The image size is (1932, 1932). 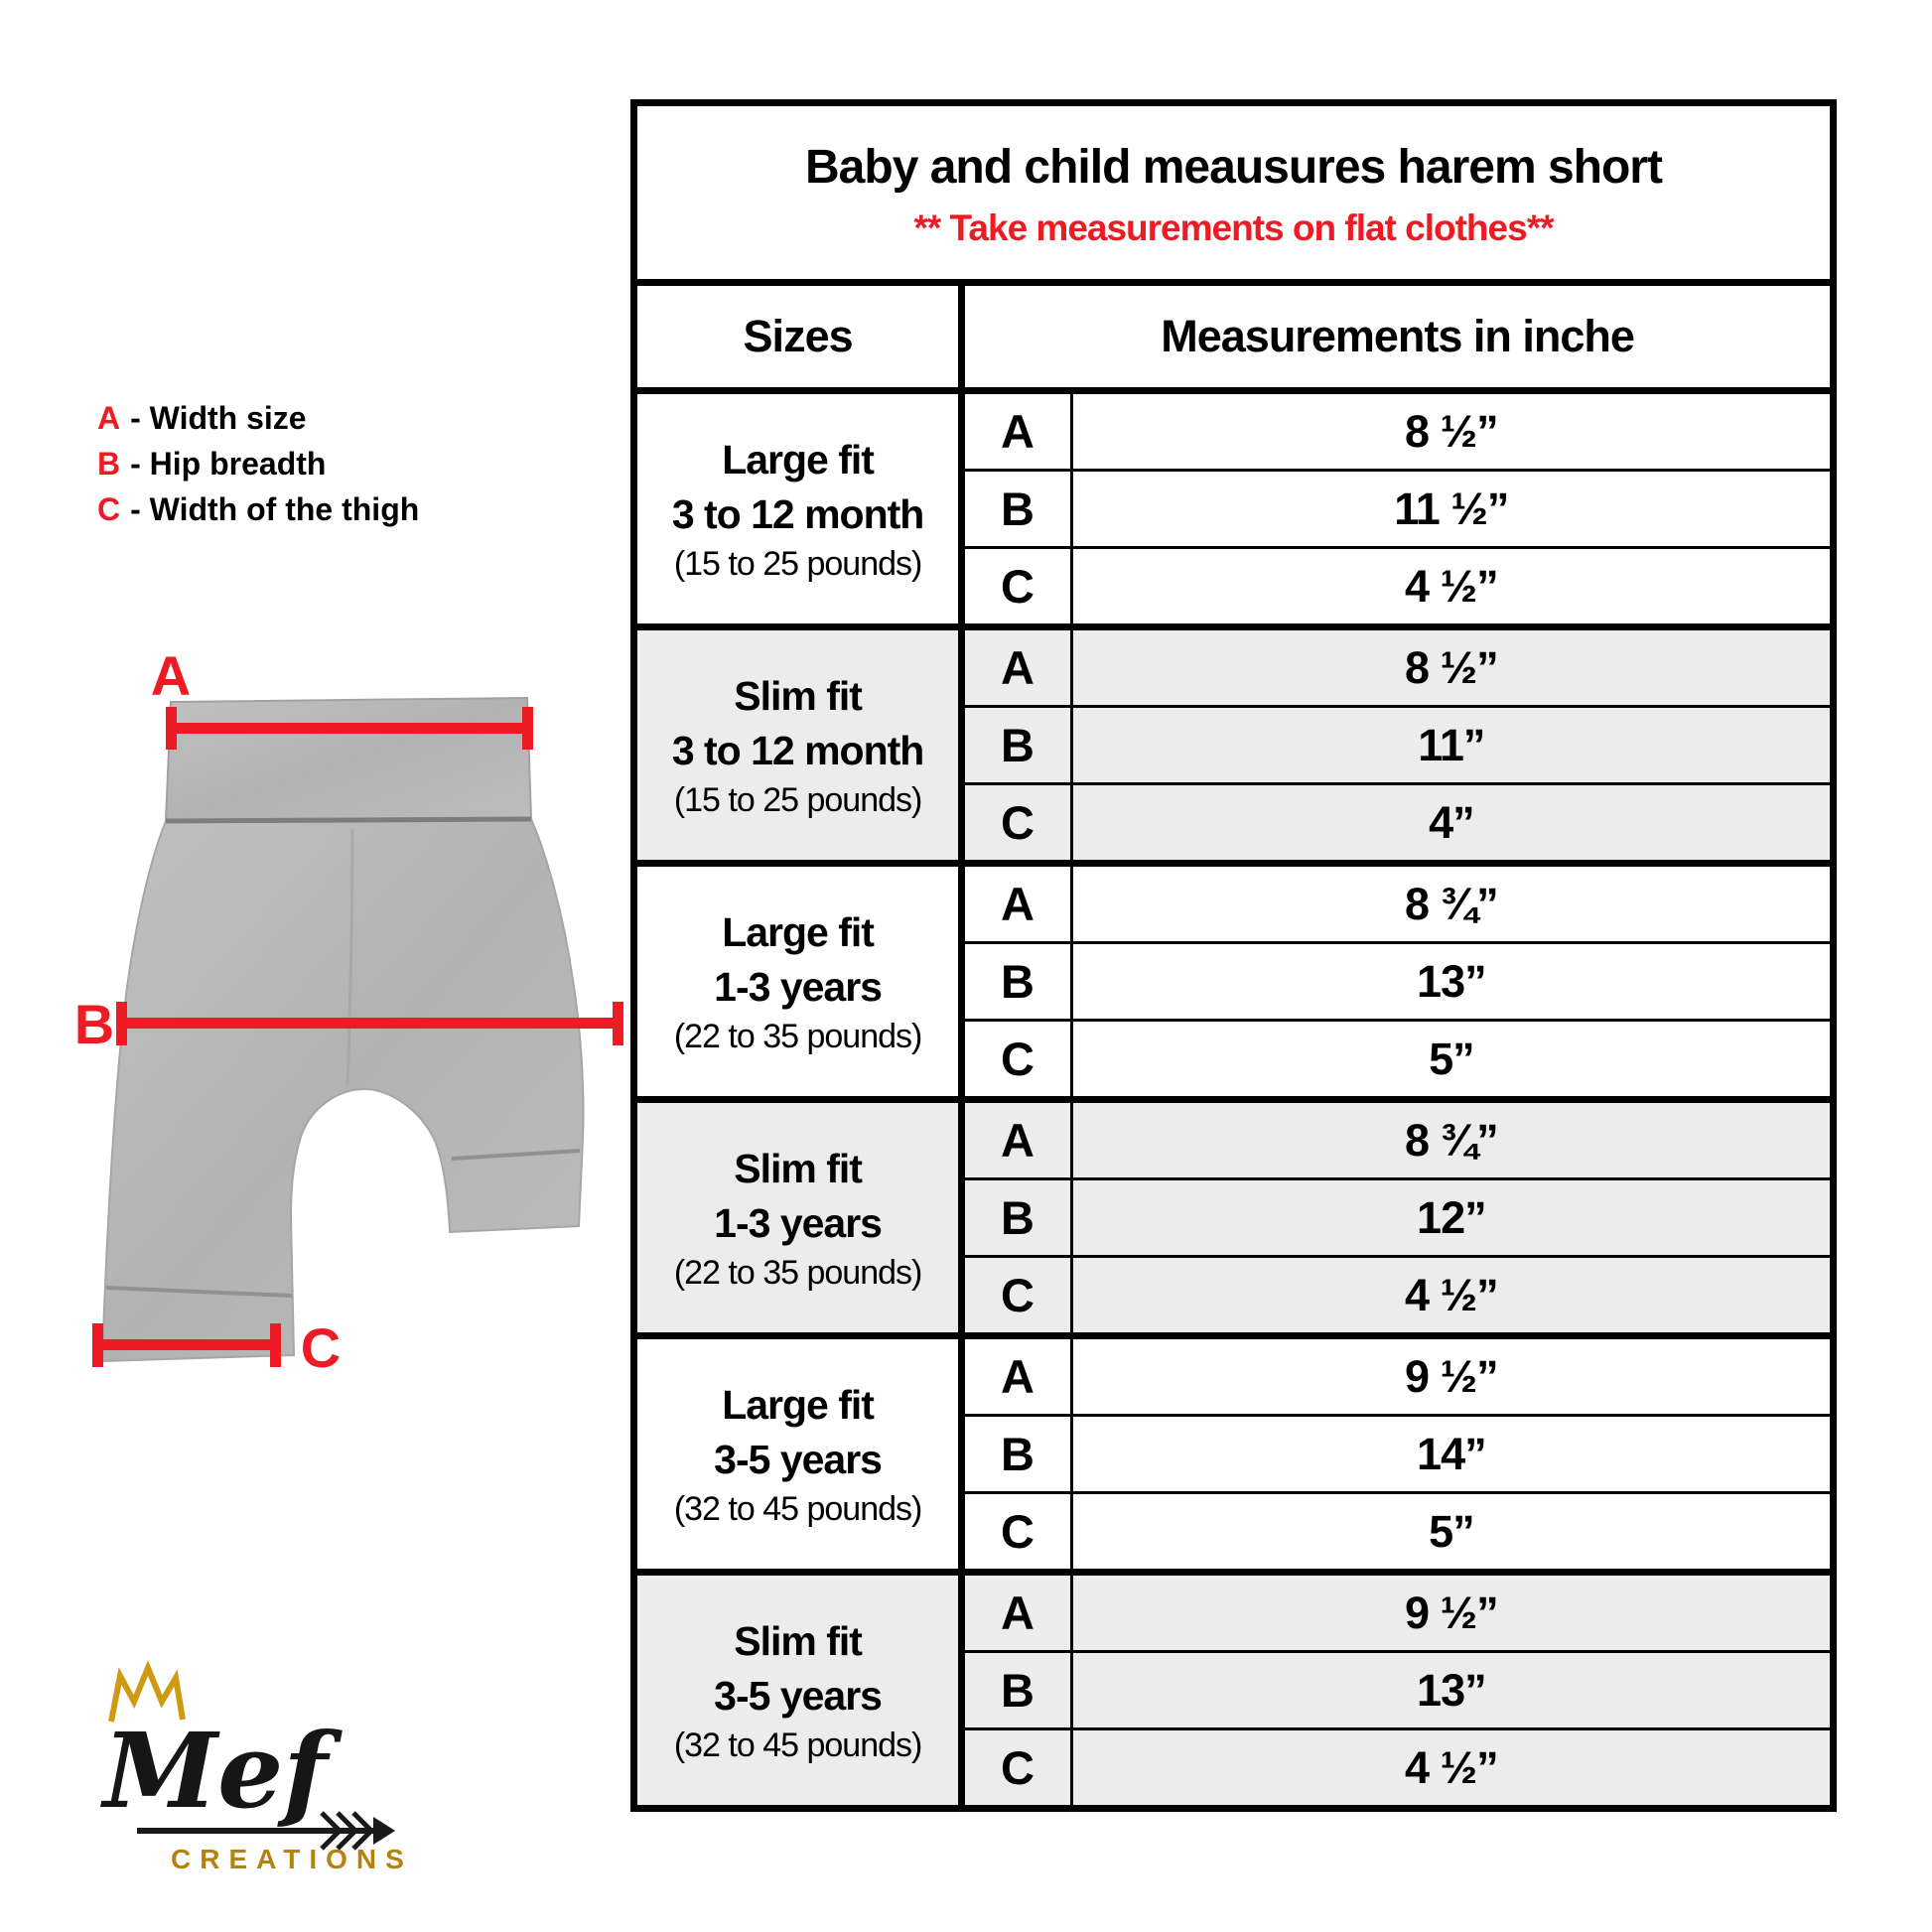 I want to click on legend-text-a: - Width size, so click(x=219, y=418).